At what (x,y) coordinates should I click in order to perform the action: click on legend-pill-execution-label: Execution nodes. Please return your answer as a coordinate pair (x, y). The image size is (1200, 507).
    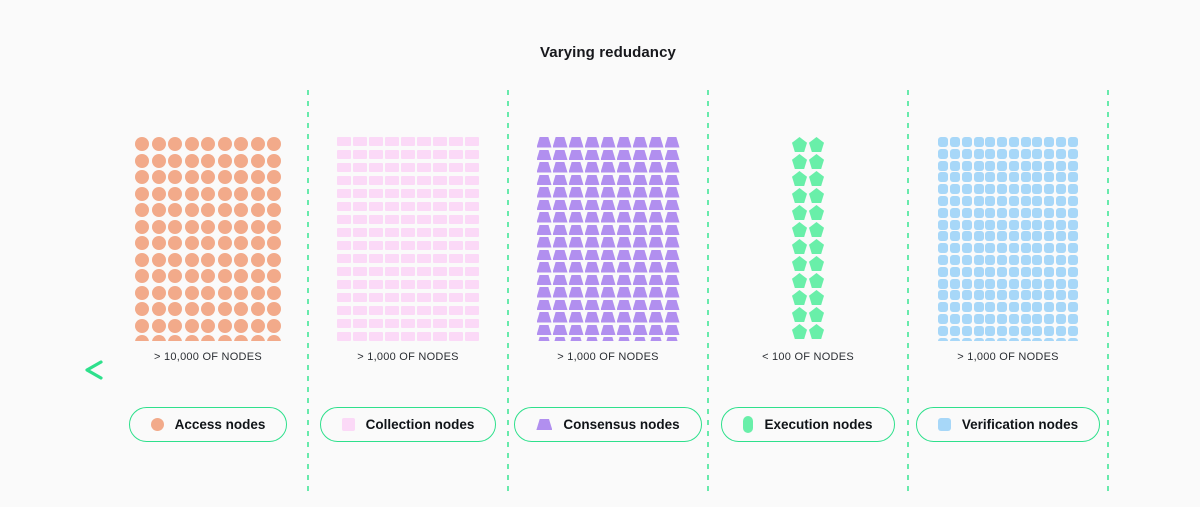
    Looking at the image, I should click on (818, 424).